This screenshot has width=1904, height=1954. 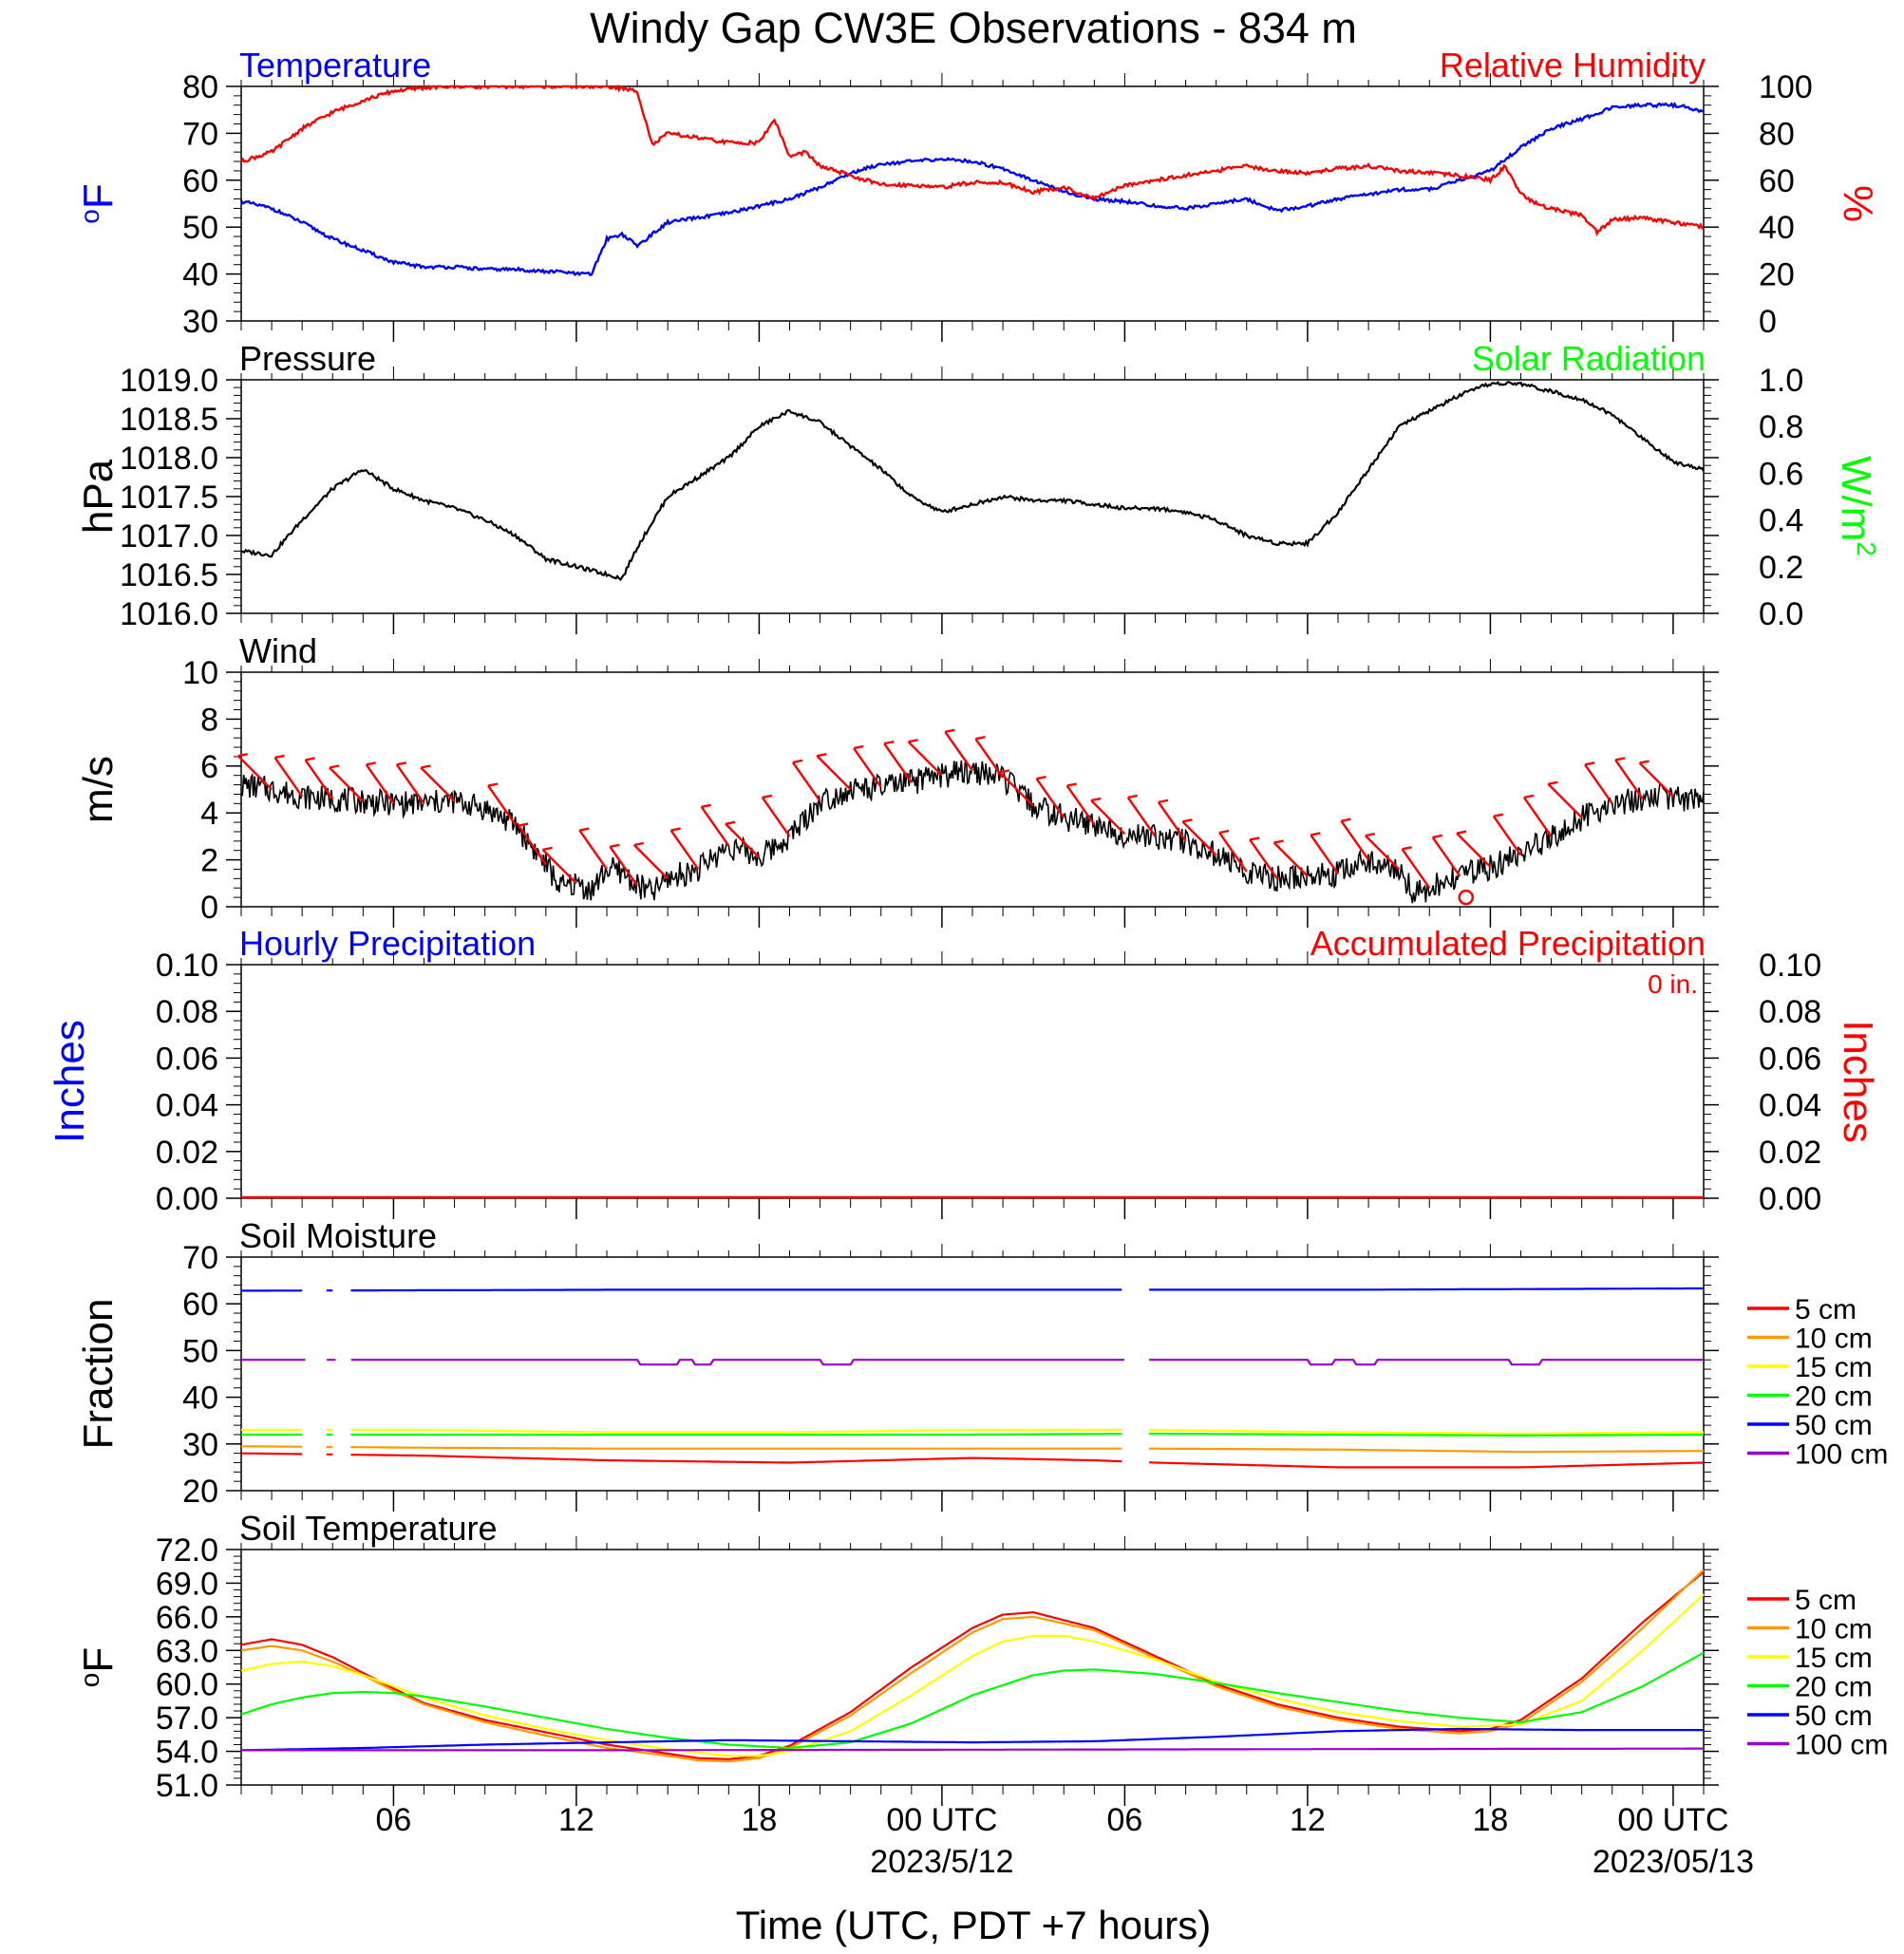 What do you see at coordinates (169, 536) in the screenshot?
I see `y-tick-label-left: 1017.0` at bounding box center [169, 536].